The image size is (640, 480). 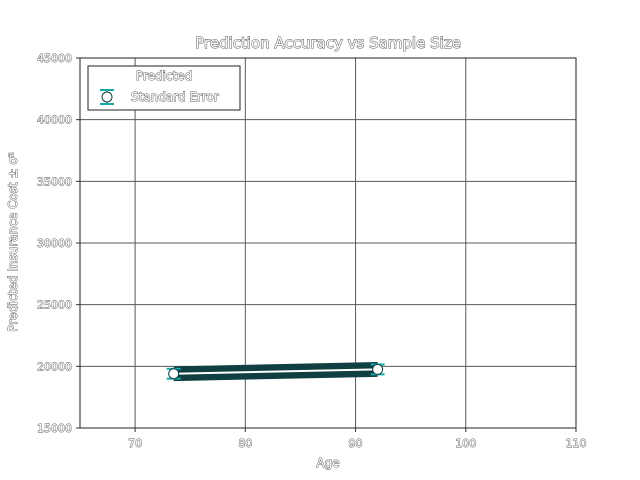 What do you see at coordinates (107, 97) in the screenshot?
I see `legend-marker-icon` at bounding box center [107, 97].